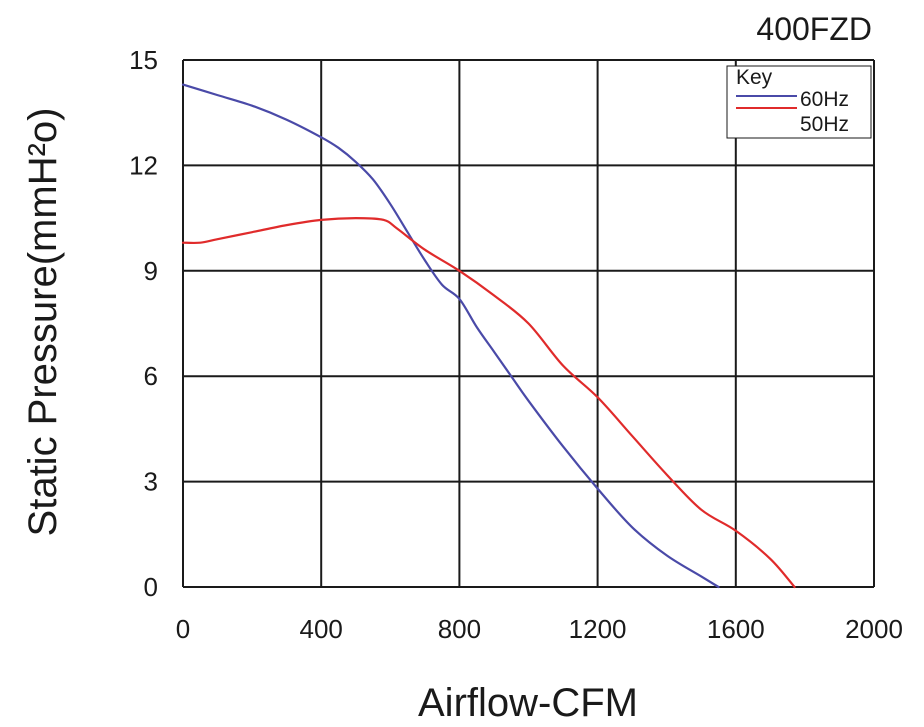 The image size is (924, 727). What do you see at coordinates (824, 99) in the screenshot?
I see `legend-label-60hz: 60Hz` at bounding box center [824, 99].